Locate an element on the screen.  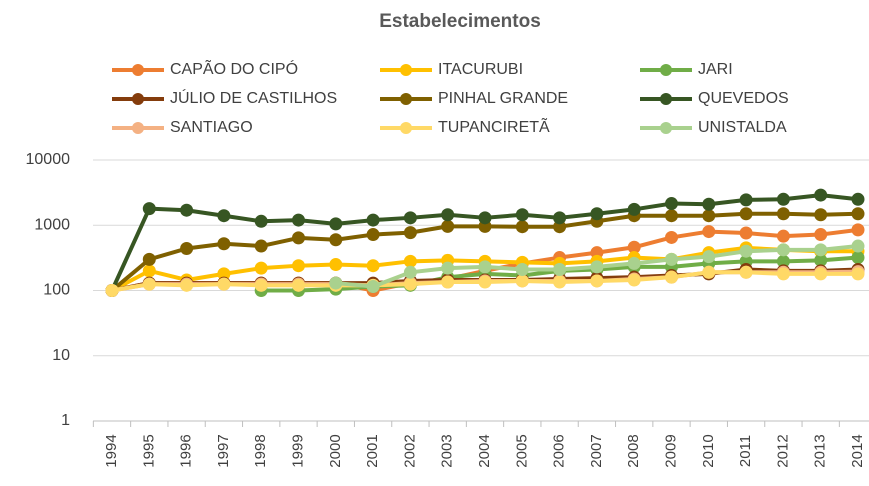
legend-label: CAPÃO DO CIPÓ is located at coordinates (234, 68).